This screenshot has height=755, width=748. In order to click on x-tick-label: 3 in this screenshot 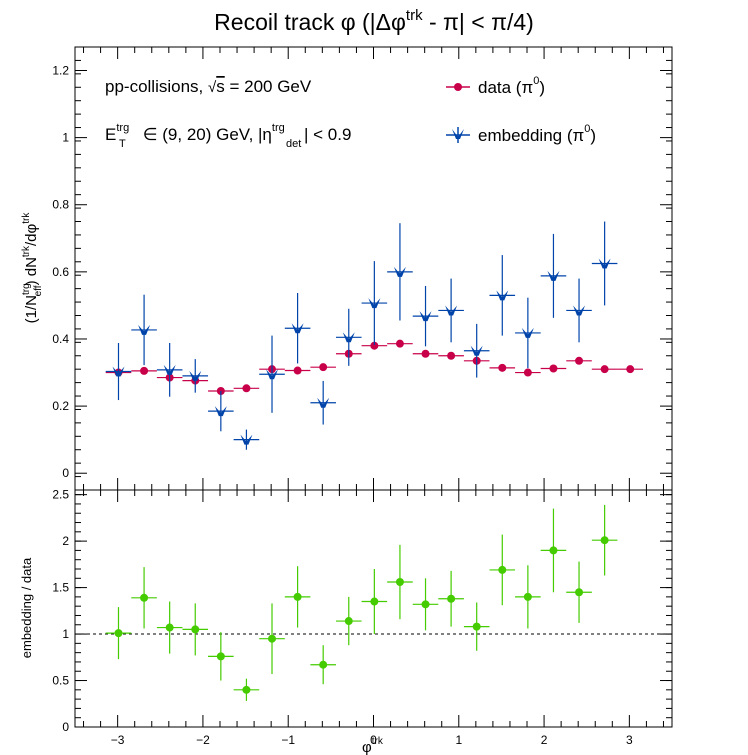, I will do `click(629, 740)`.